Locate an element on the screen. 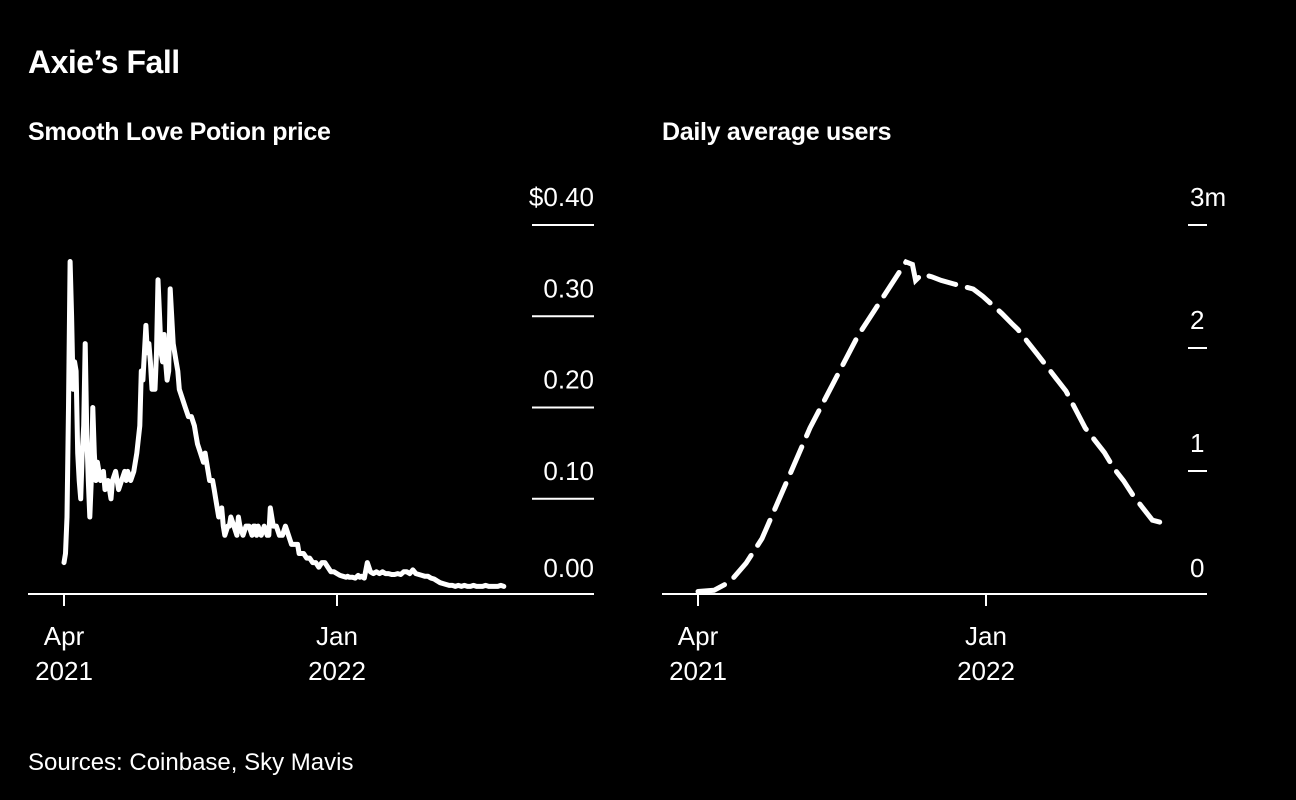  users-y-tick-label: 1 is located at coordinates (1197, 443).